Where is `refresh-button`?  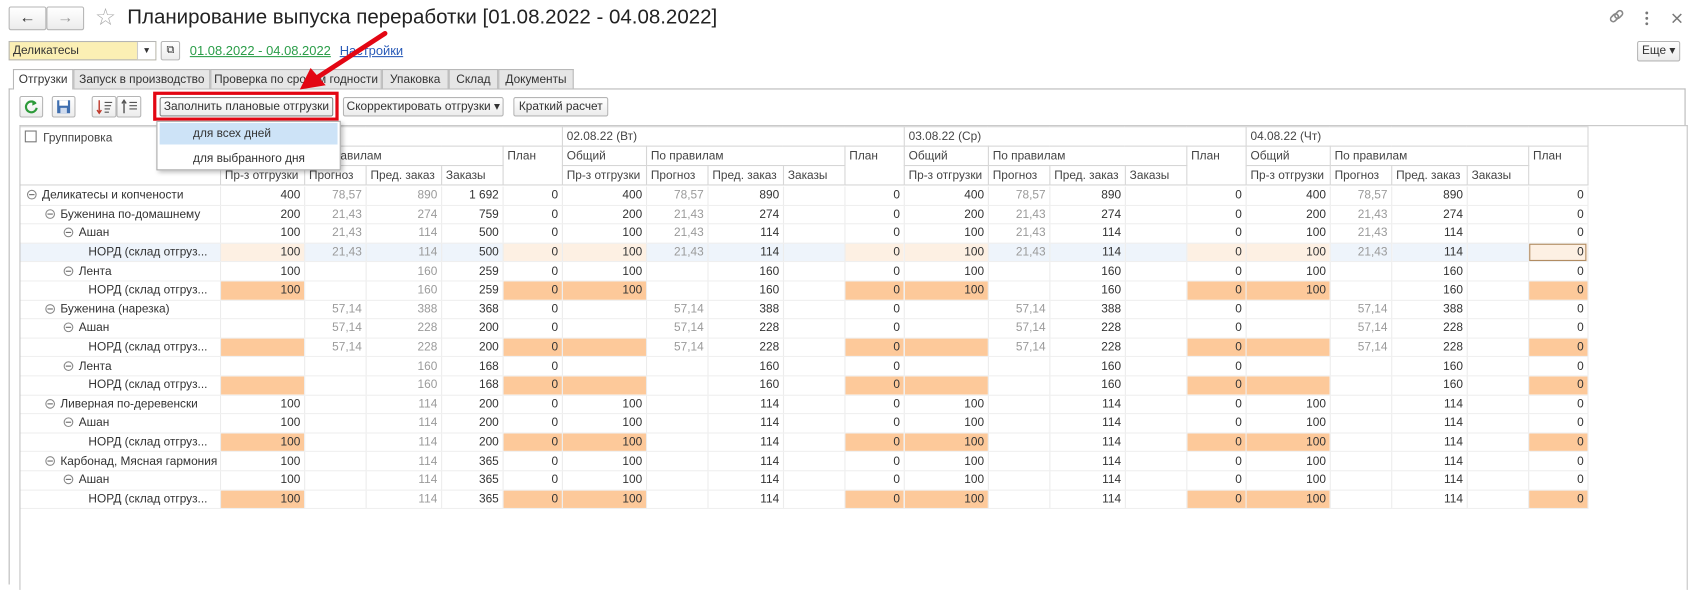 refresh-button is located at coordinates (31, 106).